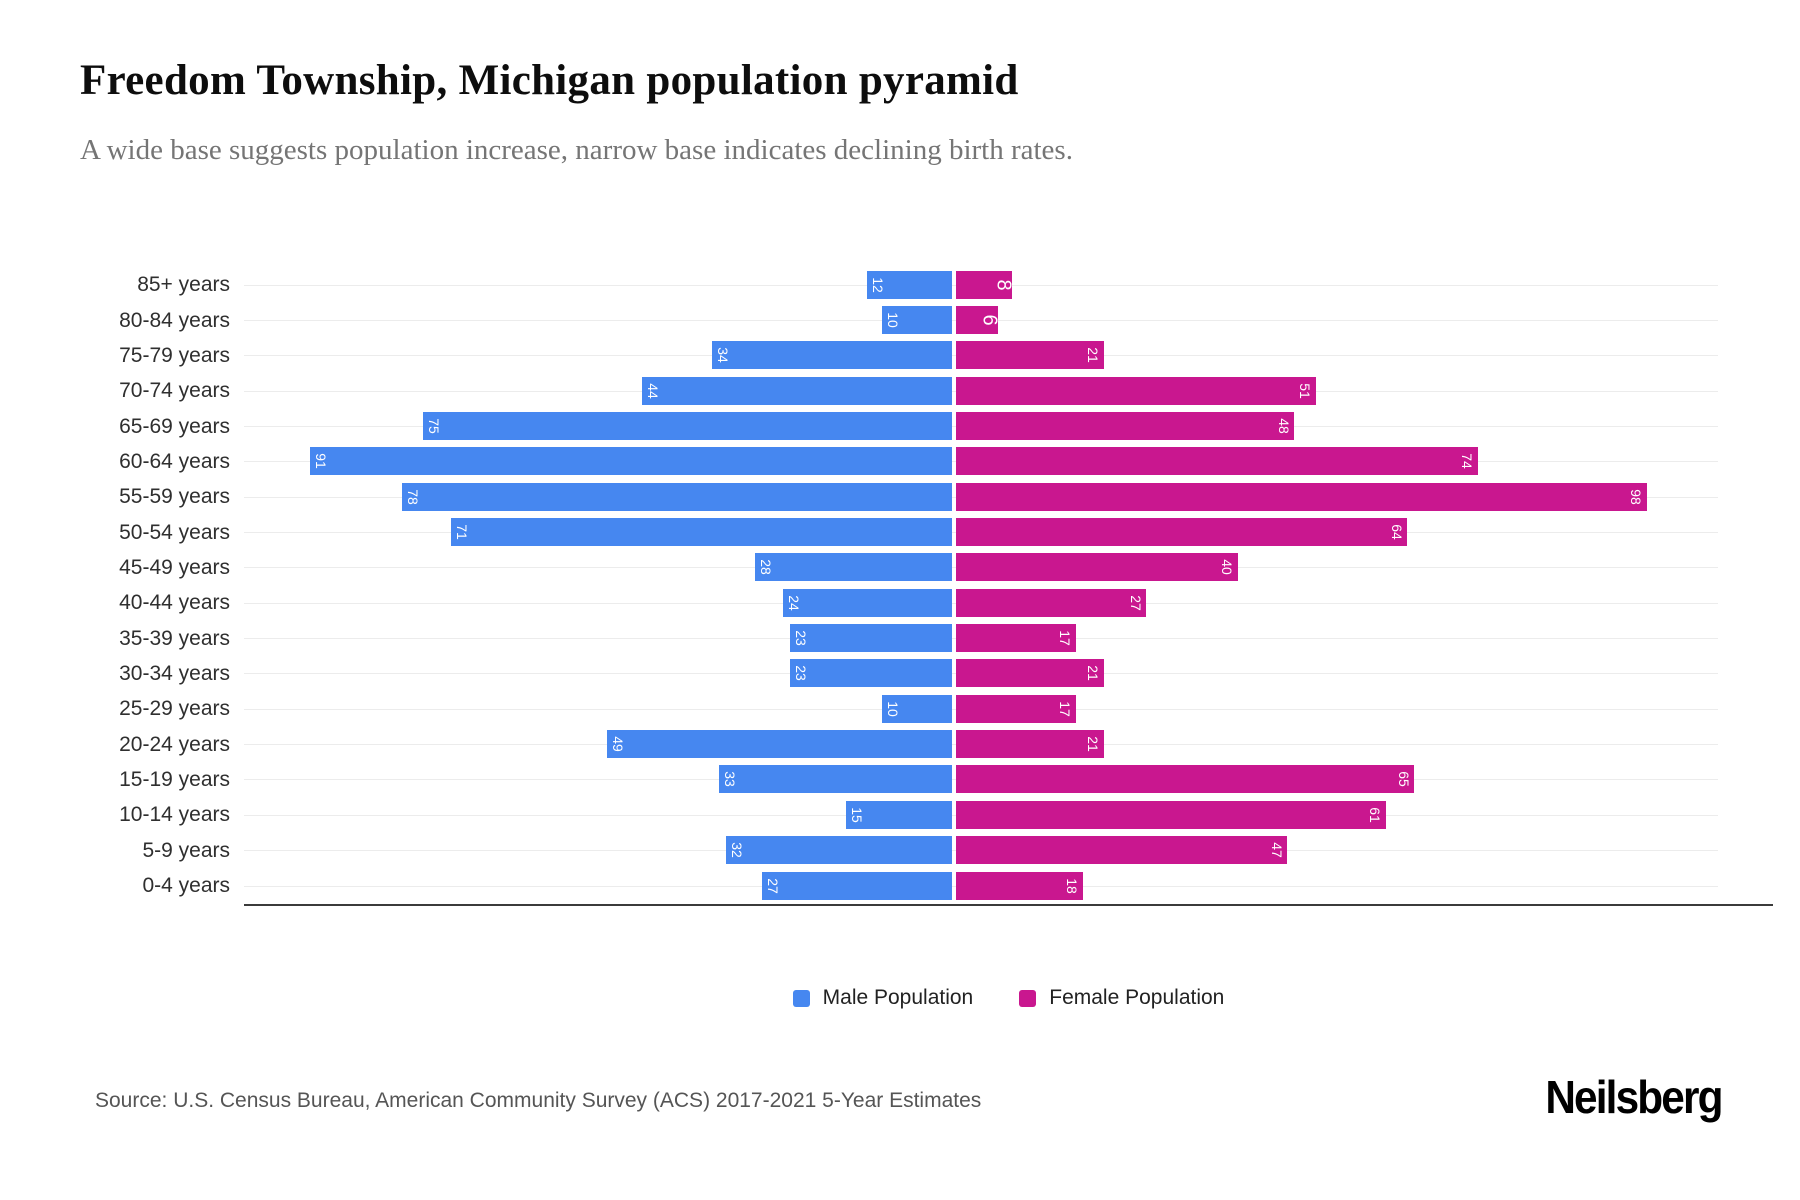  What do you see at coordinates (1375, 815) in the screenshot?
I see `female-value-label: 61` at bounding box center [1375, 815].